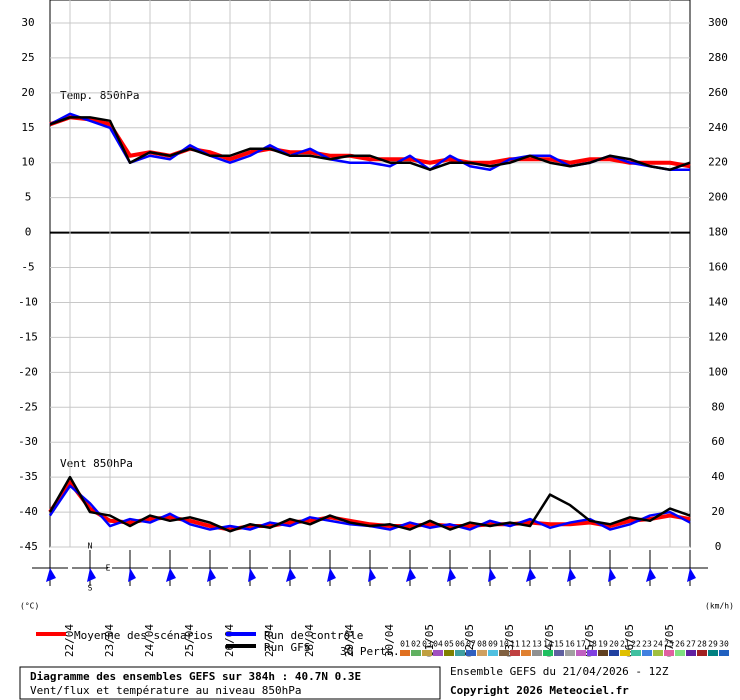 The image size is (740, 700). I want to click on y2-axis-label: (km/h), so click(719, 606).